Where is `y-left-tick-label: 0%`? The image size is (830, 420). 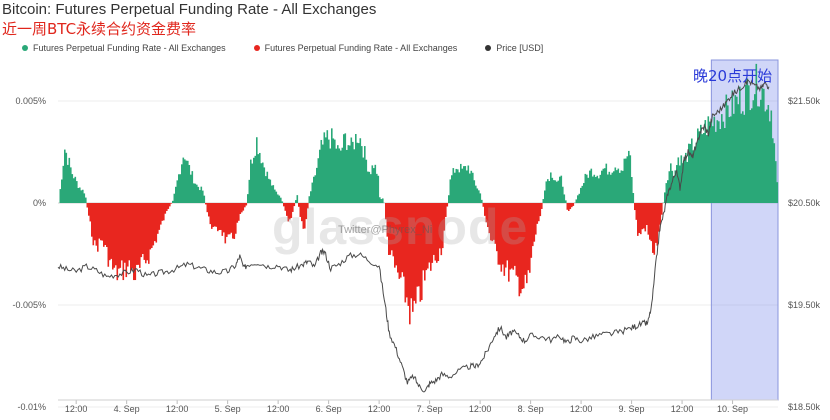
y-left-tick-label: 0% is located at coordinates (39, 203).